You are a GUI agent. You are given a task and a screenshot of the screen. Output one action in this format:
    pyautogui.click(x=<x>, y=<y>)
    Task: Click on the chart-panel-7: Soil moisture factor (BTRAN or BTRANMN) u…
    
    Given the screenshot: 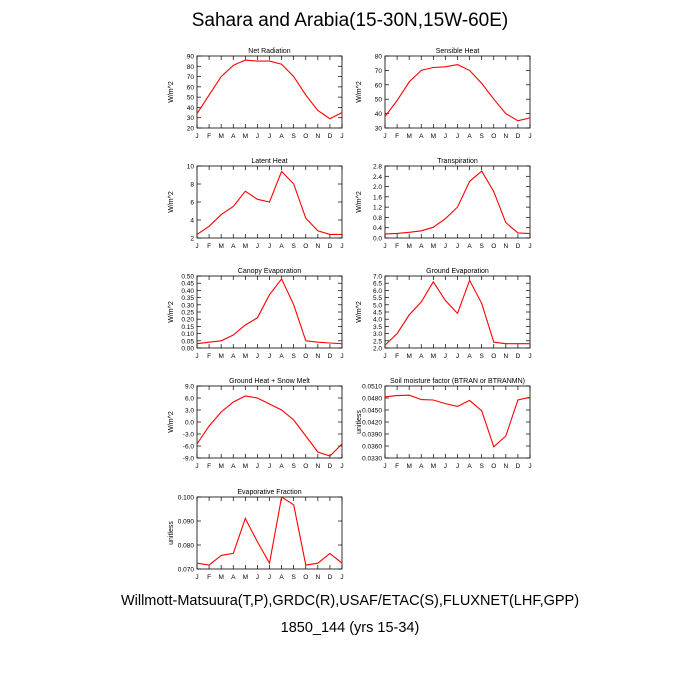 What is the action you would take?
    pyautogui.click(x=444, y=424)
    